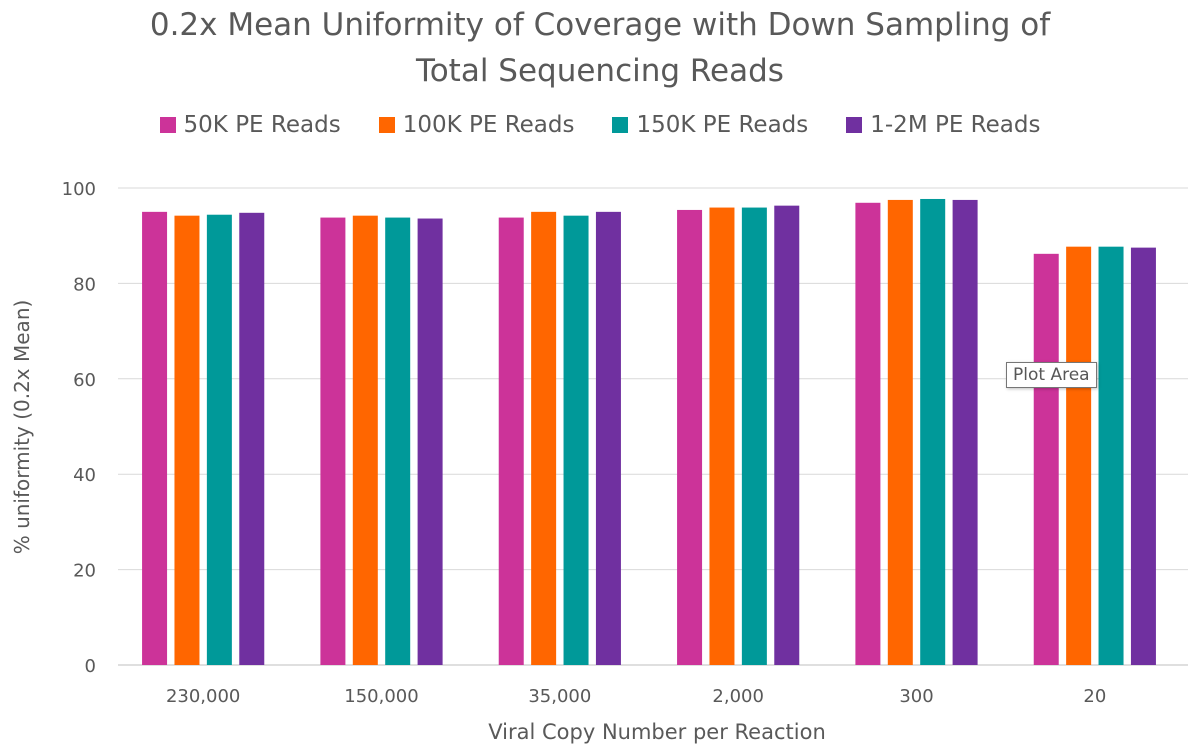  What do you see at coordinates (955, 125) in the screenshot?
I see `legend-label-series-4: 1-2M PE Reads` at bounding box center [955, 125].